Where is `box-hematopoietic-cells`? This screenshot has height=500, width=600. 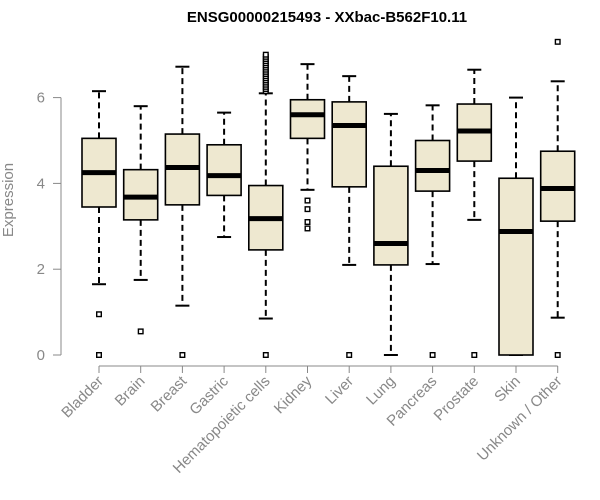 box-hematopoietic-cells is located at coordinates (266, 205).